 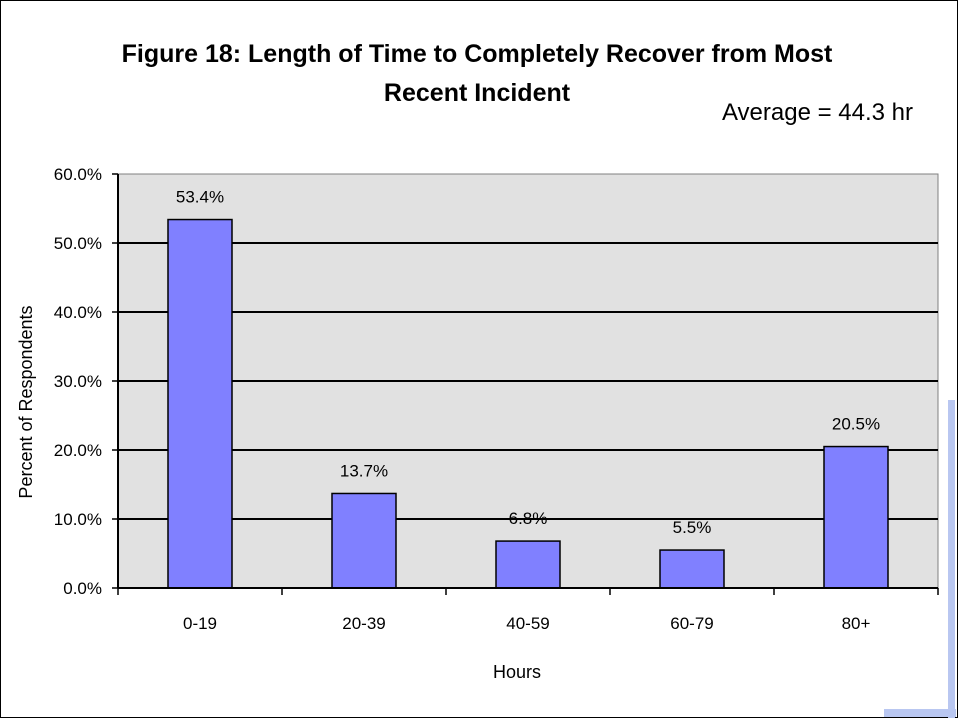 What do you see at coordinates (26, 401) in the screenshot?
I see `y-axis-title: Percent of Respondents` at bounding box center [26, 401].